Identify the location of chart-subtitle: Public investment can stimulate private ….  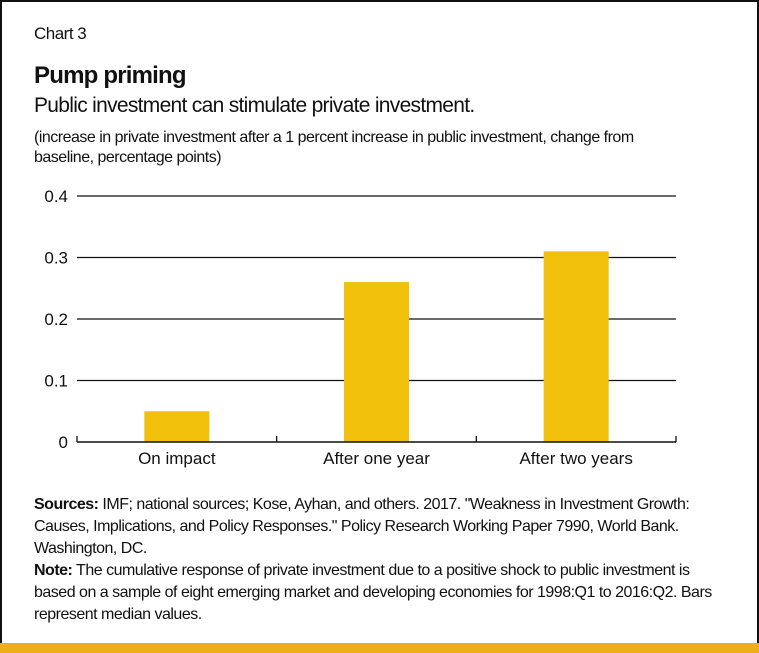
(254, 105).